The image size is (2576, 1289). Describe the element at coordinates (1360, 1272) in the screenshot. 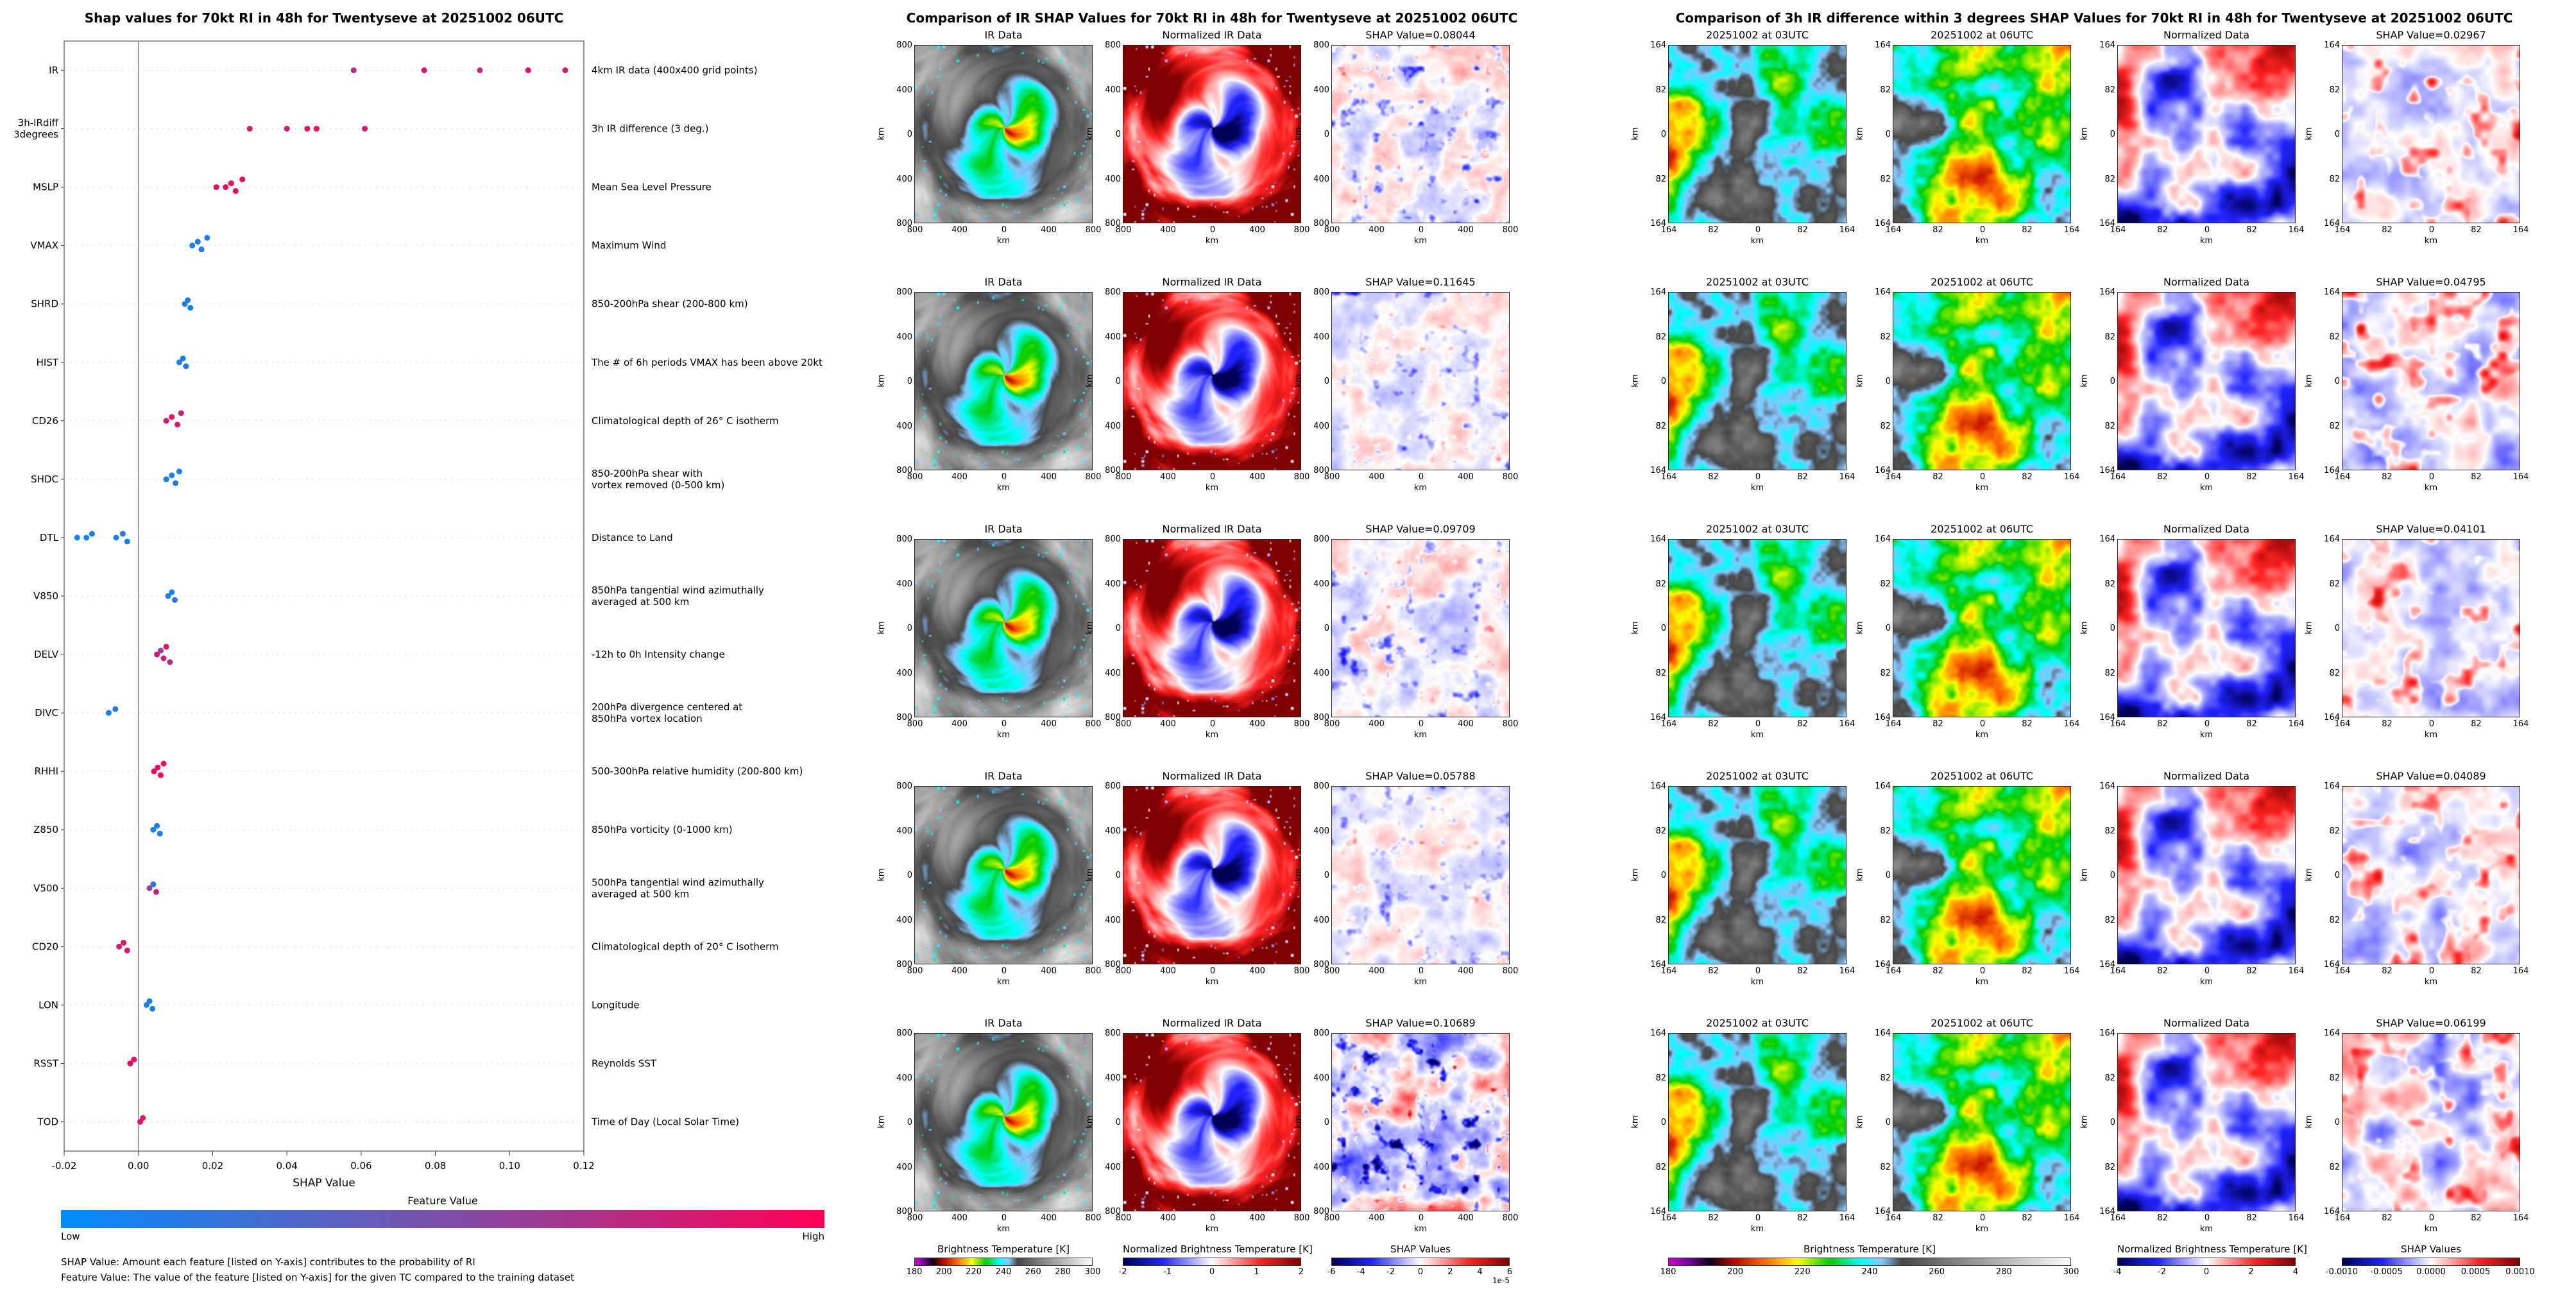

I see `colorbar-tick-label: -4` at that location.